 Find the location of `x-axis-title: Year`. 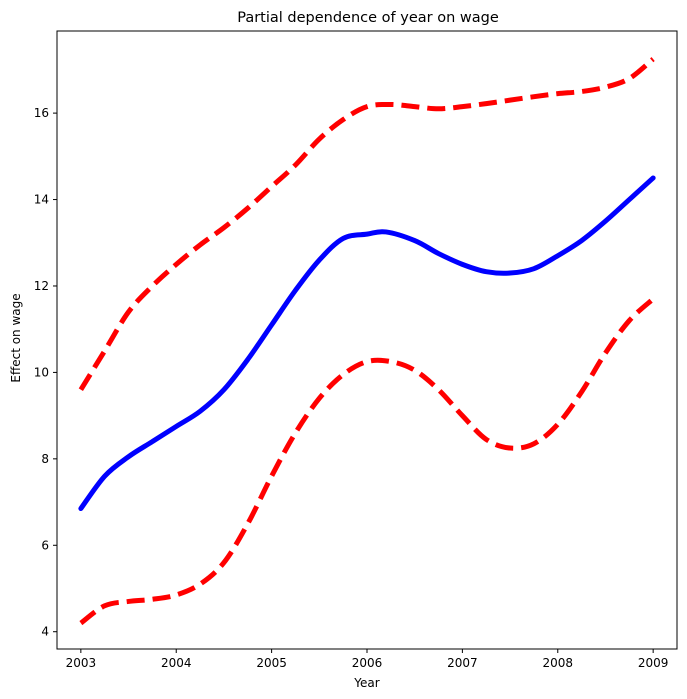

x-axis-title: Year is located at coordinates (366, 683).